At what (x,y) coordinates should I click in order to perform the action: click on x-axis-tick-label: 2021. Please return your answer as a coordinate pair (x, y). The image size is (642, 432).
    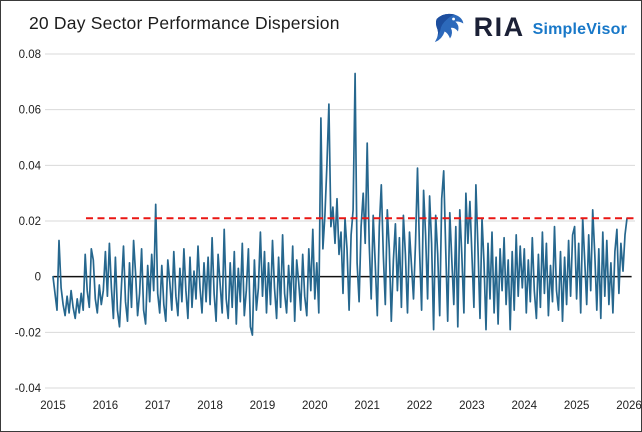
    Looking at the image, I should click on (367, 406).